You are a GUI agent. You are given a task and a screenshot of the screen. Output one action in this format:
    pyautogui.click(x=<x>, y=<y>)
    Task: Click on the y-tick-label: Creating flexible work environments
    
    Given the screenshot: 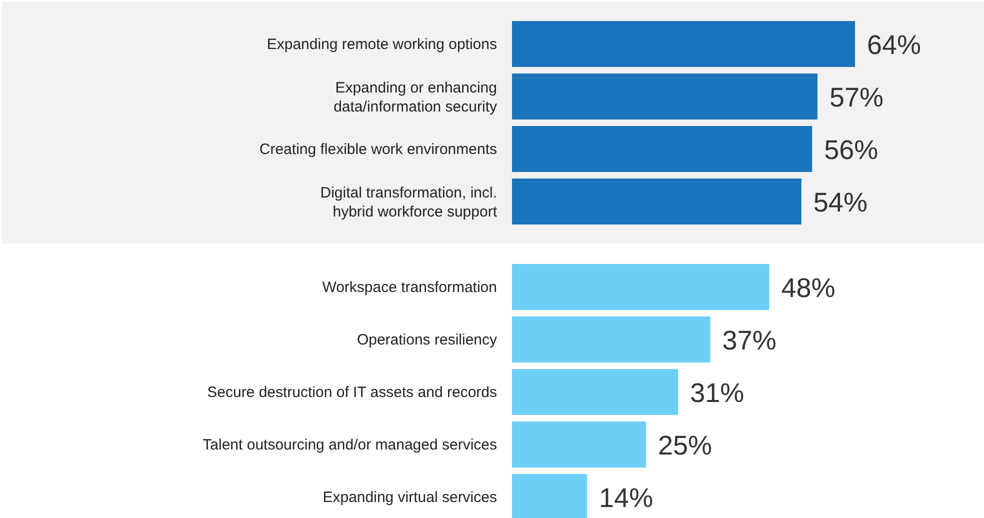 What is the action you would take?
    pyautogui.click(x=378, y=149)
    